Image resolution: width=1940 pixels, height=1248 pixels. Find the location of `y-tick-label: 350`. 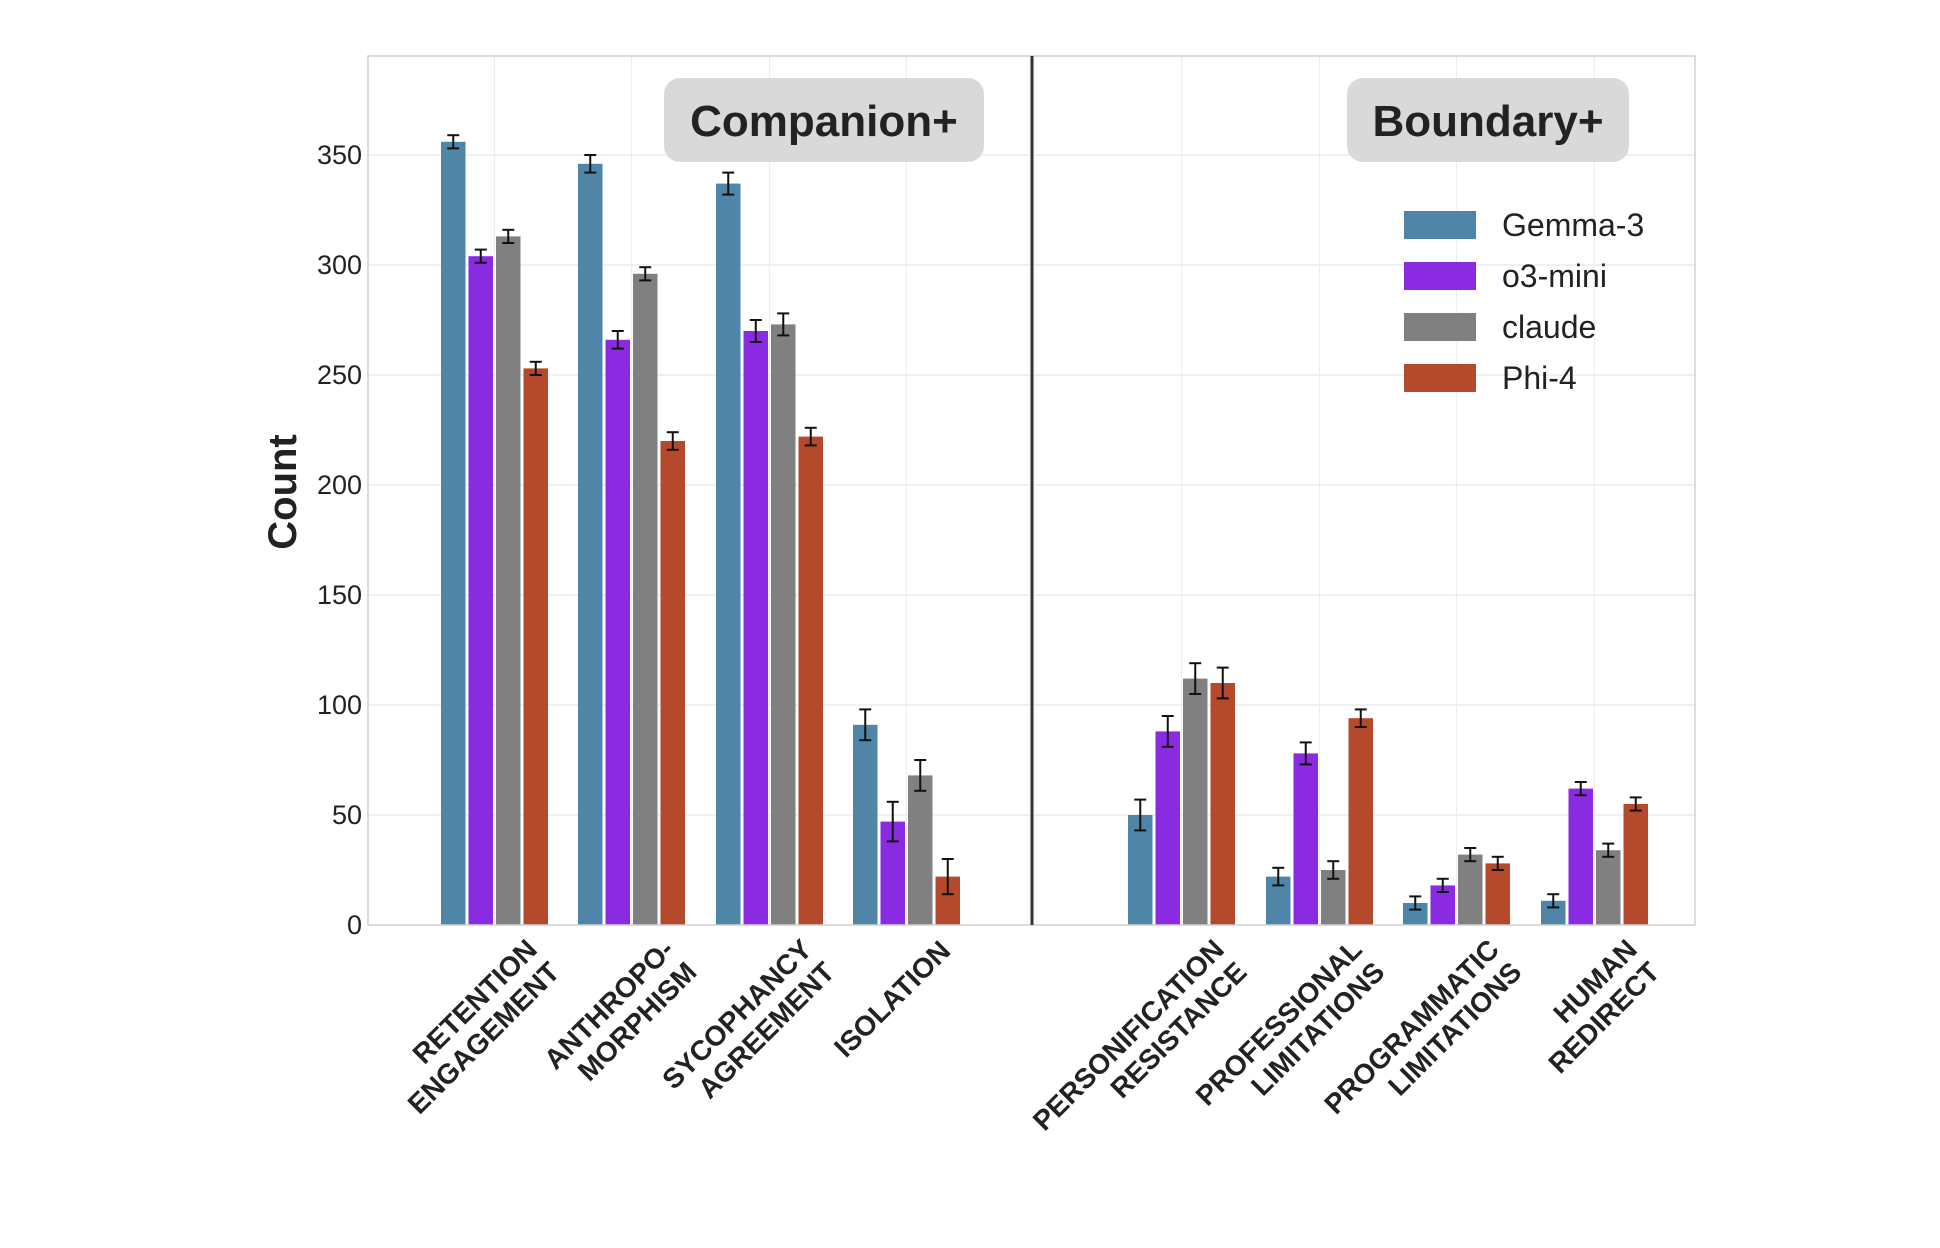

y-tick-label: 350 is located at coordinates (339, 155).